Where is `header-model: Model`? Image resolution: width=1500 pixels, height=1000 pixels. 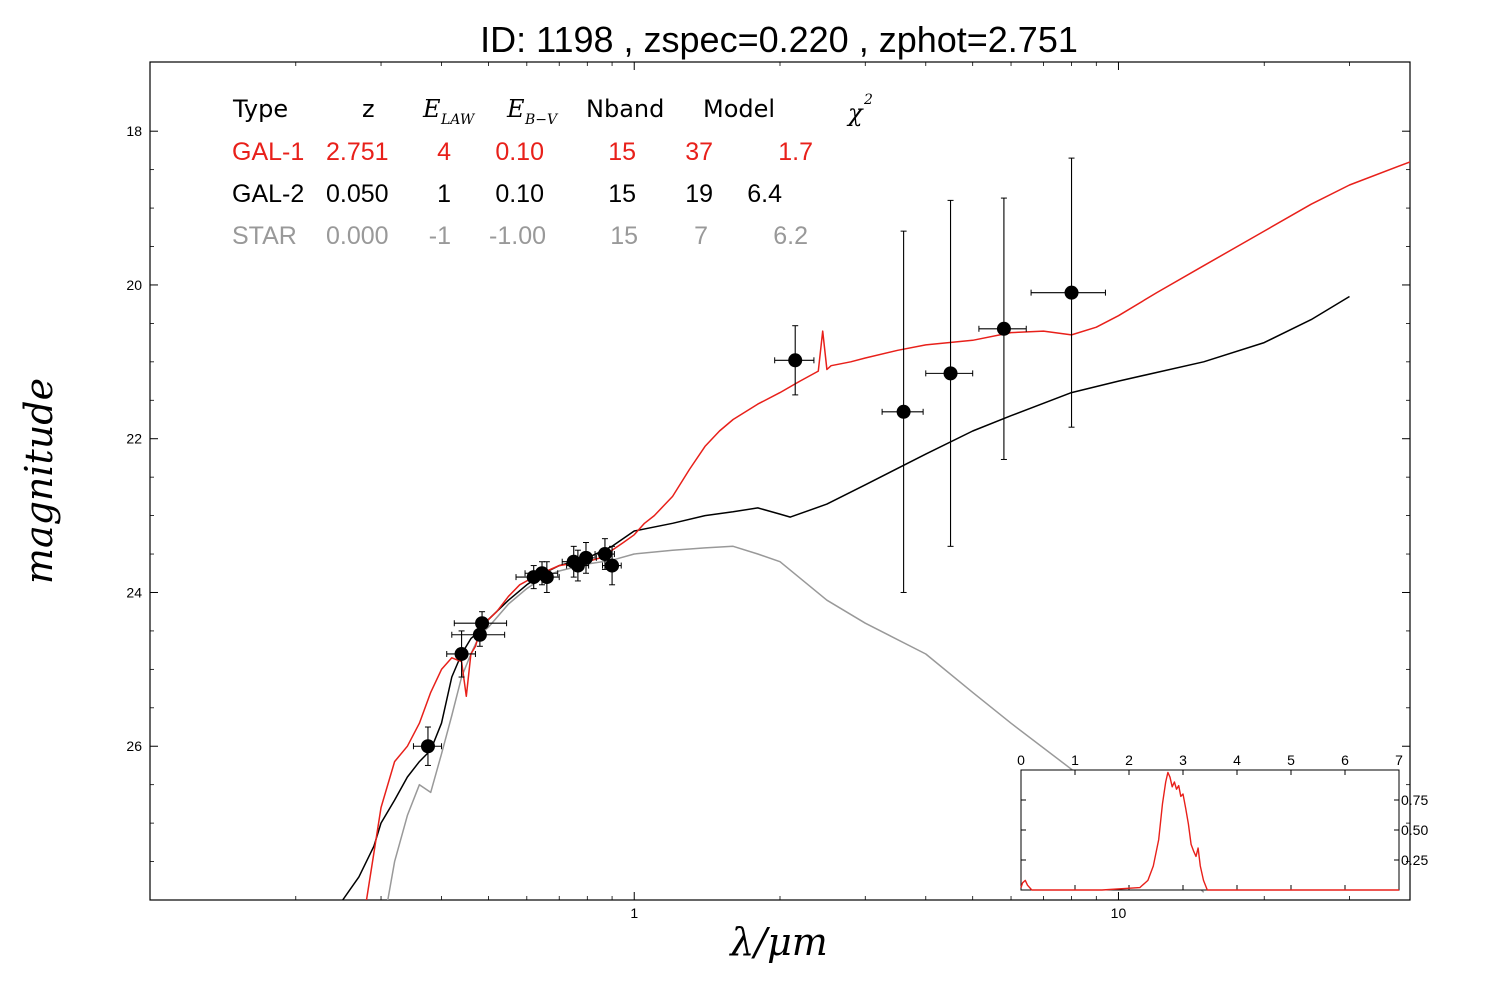 header-model: Model is located at coordinates (739, 109).